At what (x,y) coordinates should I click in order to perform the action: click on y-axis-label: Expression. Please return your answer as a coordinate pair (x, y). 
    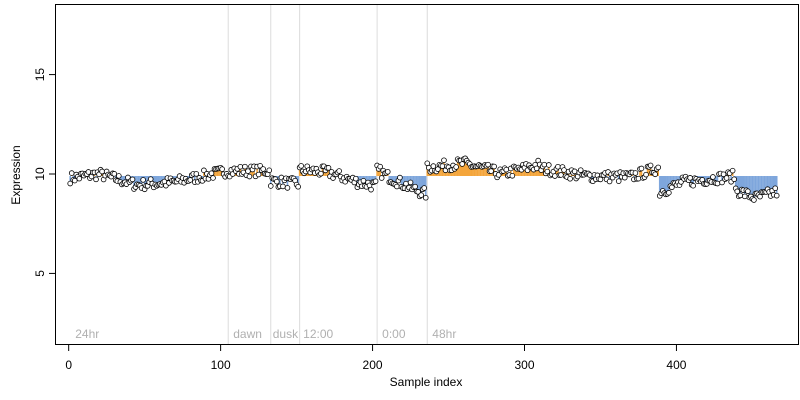
    Looking at the image, I should click on (16, 174).